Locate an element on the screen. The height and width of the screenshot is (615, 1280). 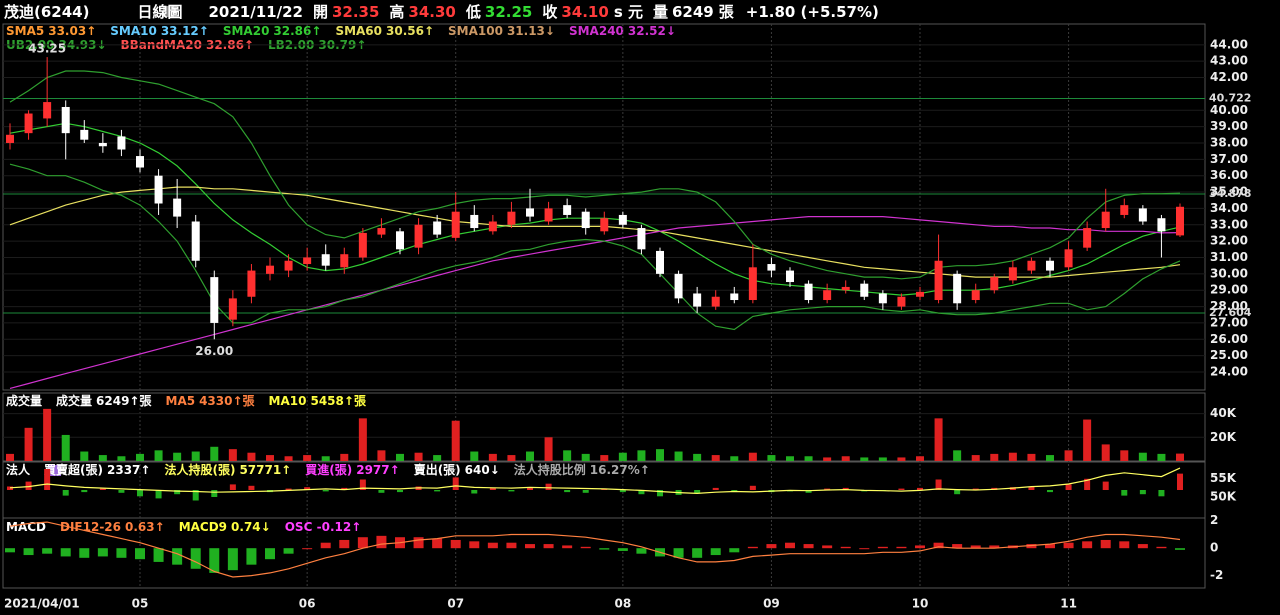
dif-line is located at coordinates (595, 549).